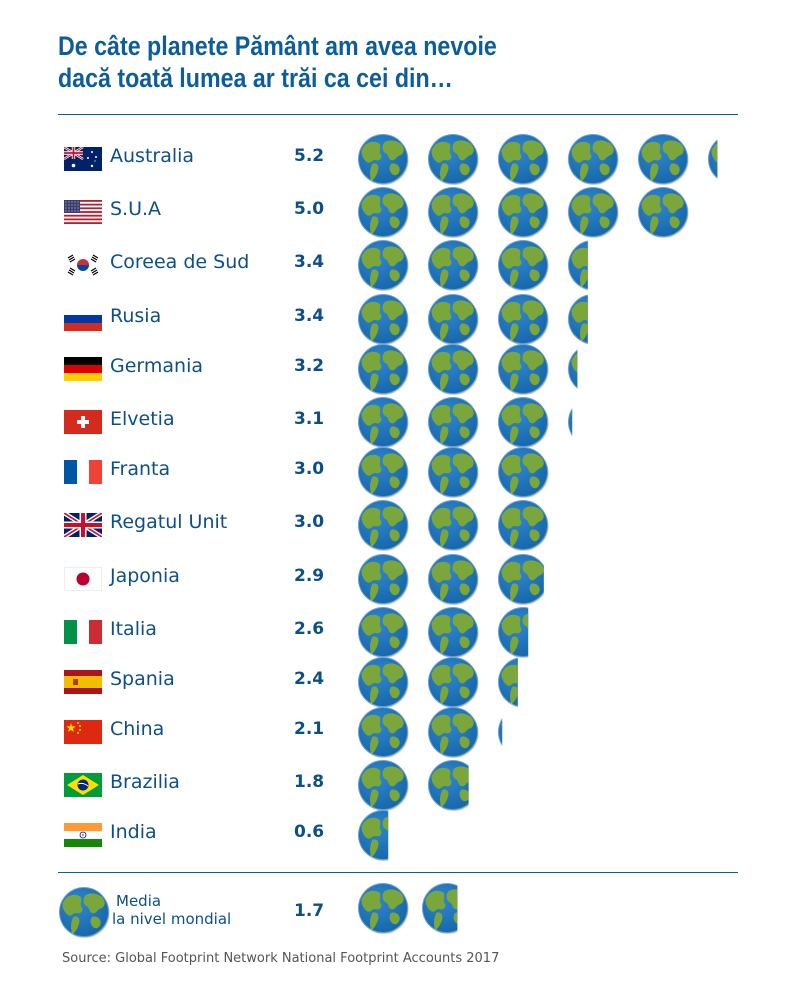 The image size is (800, 1000). I want to click on country-name: Japonia, so click(145, 576).